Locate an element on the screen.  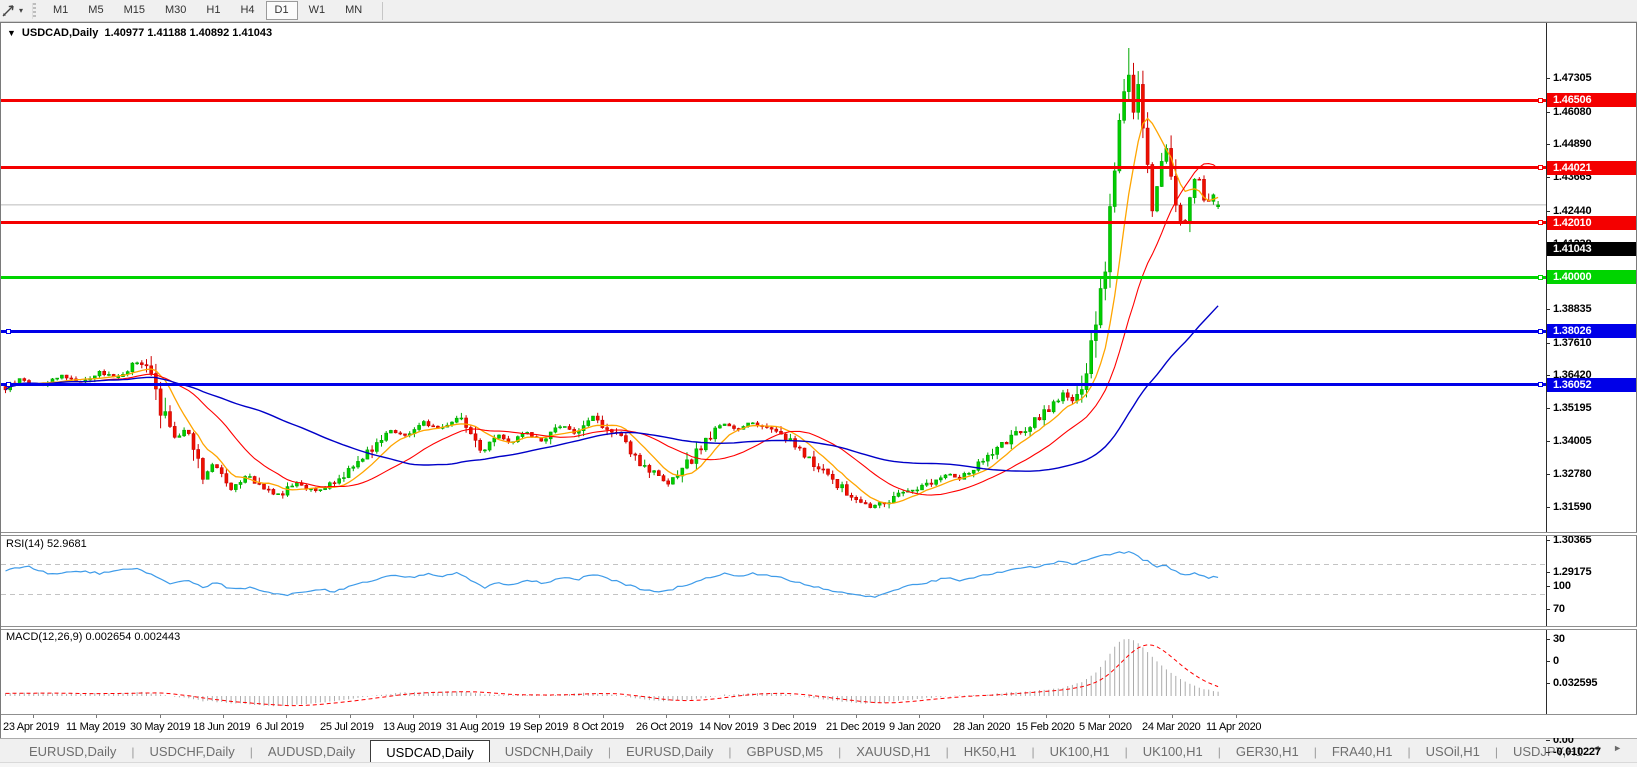
price-tick-1.42440: 1.42440 is located at coordinates (1572, 211).